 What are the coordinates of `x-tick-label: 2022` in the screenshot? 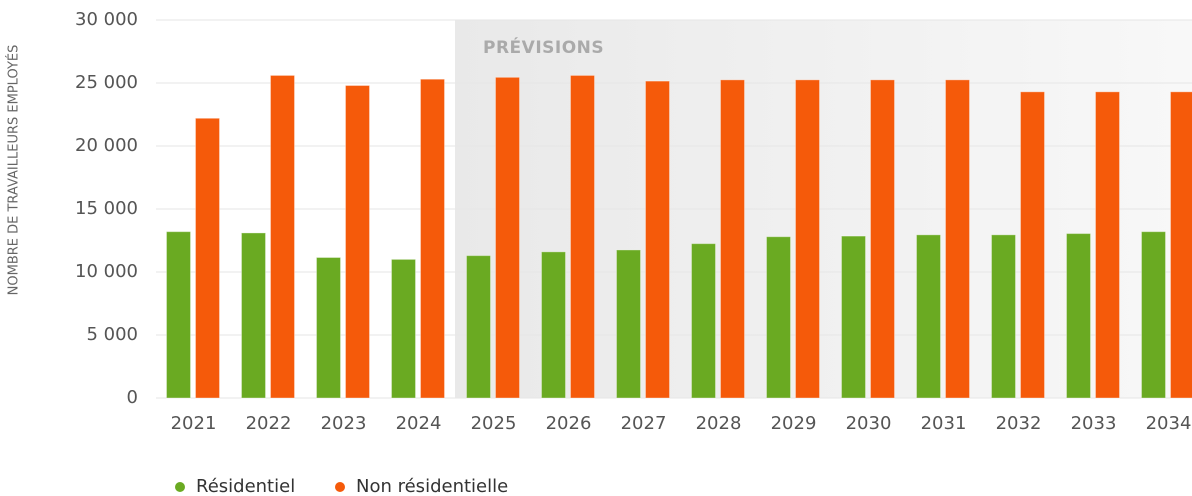 It's located at (269, 423).